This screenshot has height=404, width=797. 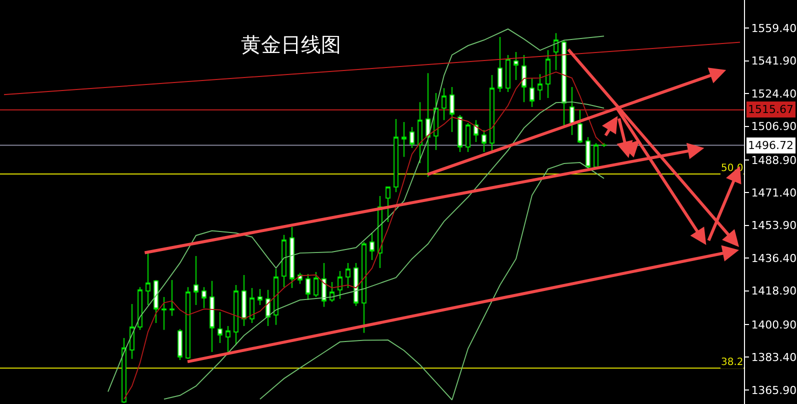 What do you see at coordinates (771, 109) in the screenshot?
I see `ref-line-label: 1515.67` at bounding box center [771, 109].